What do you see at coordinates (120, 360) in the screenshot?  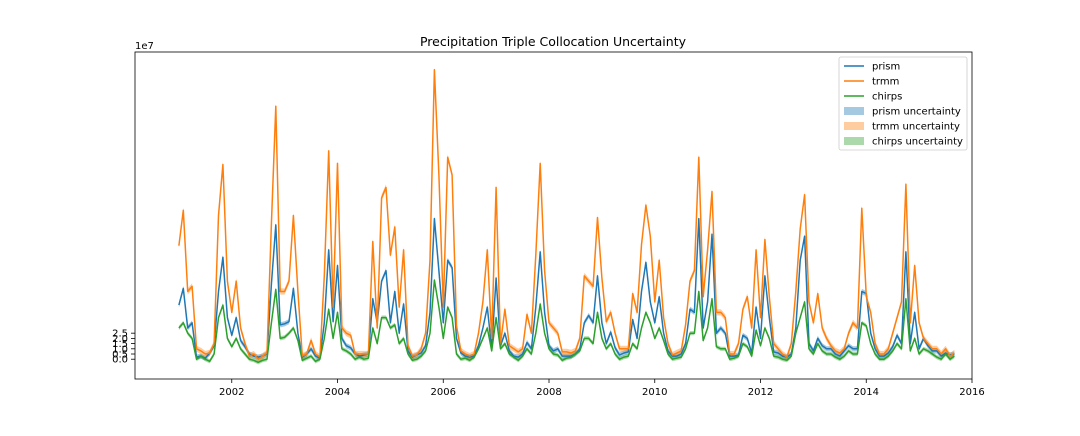 I see `y-tick-label: 0.0` at bounding box center [120, 360].